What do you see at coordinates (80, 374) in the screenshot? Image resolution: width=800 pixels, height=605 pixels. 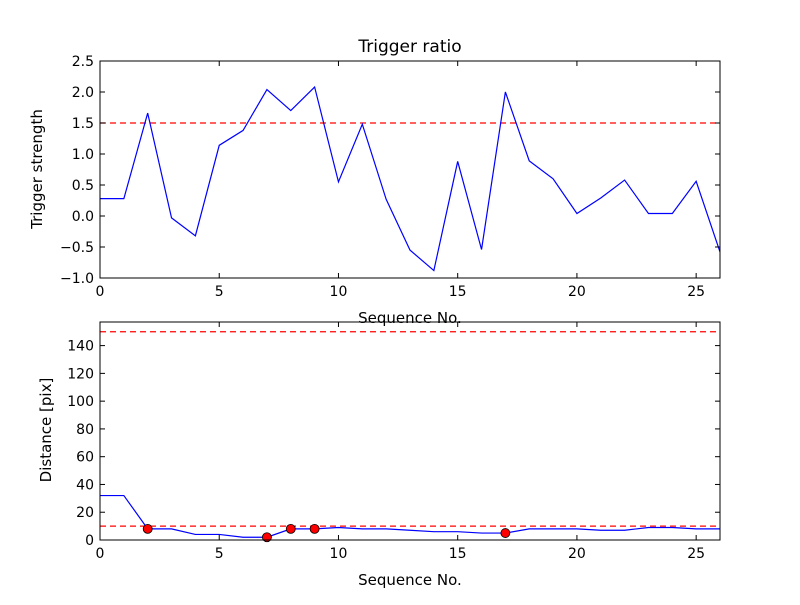 I see `y-tick-label: 120` at bounding box center [80, 374].